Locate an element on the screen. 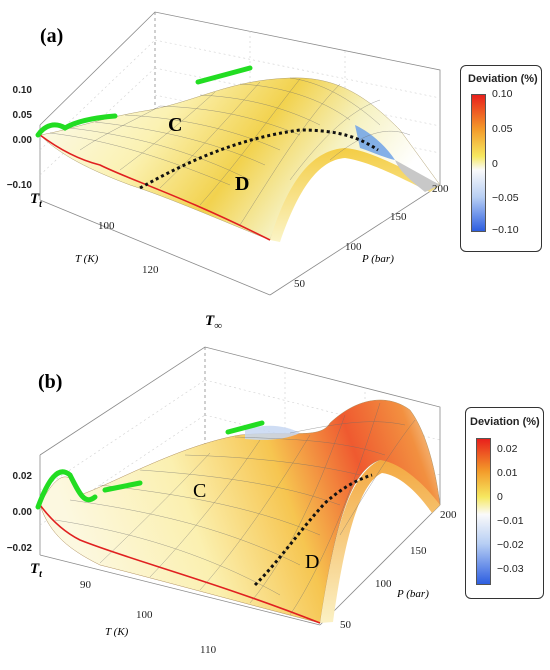 Image resolution: width=550 pixels, height=670 pixels. colorbar-tick-a-3: −0.05 is located at coordinates (505, 198).